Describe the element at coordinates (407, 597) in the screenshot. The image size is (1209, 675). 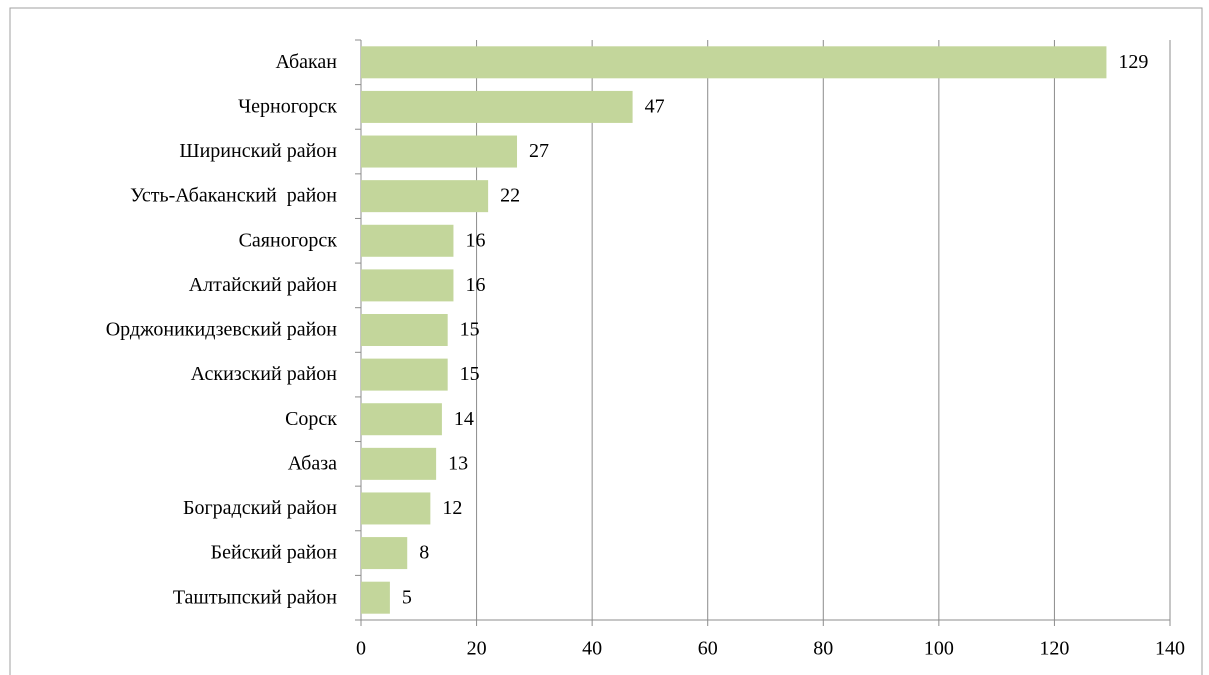
I see `value-label: 5` at that location.